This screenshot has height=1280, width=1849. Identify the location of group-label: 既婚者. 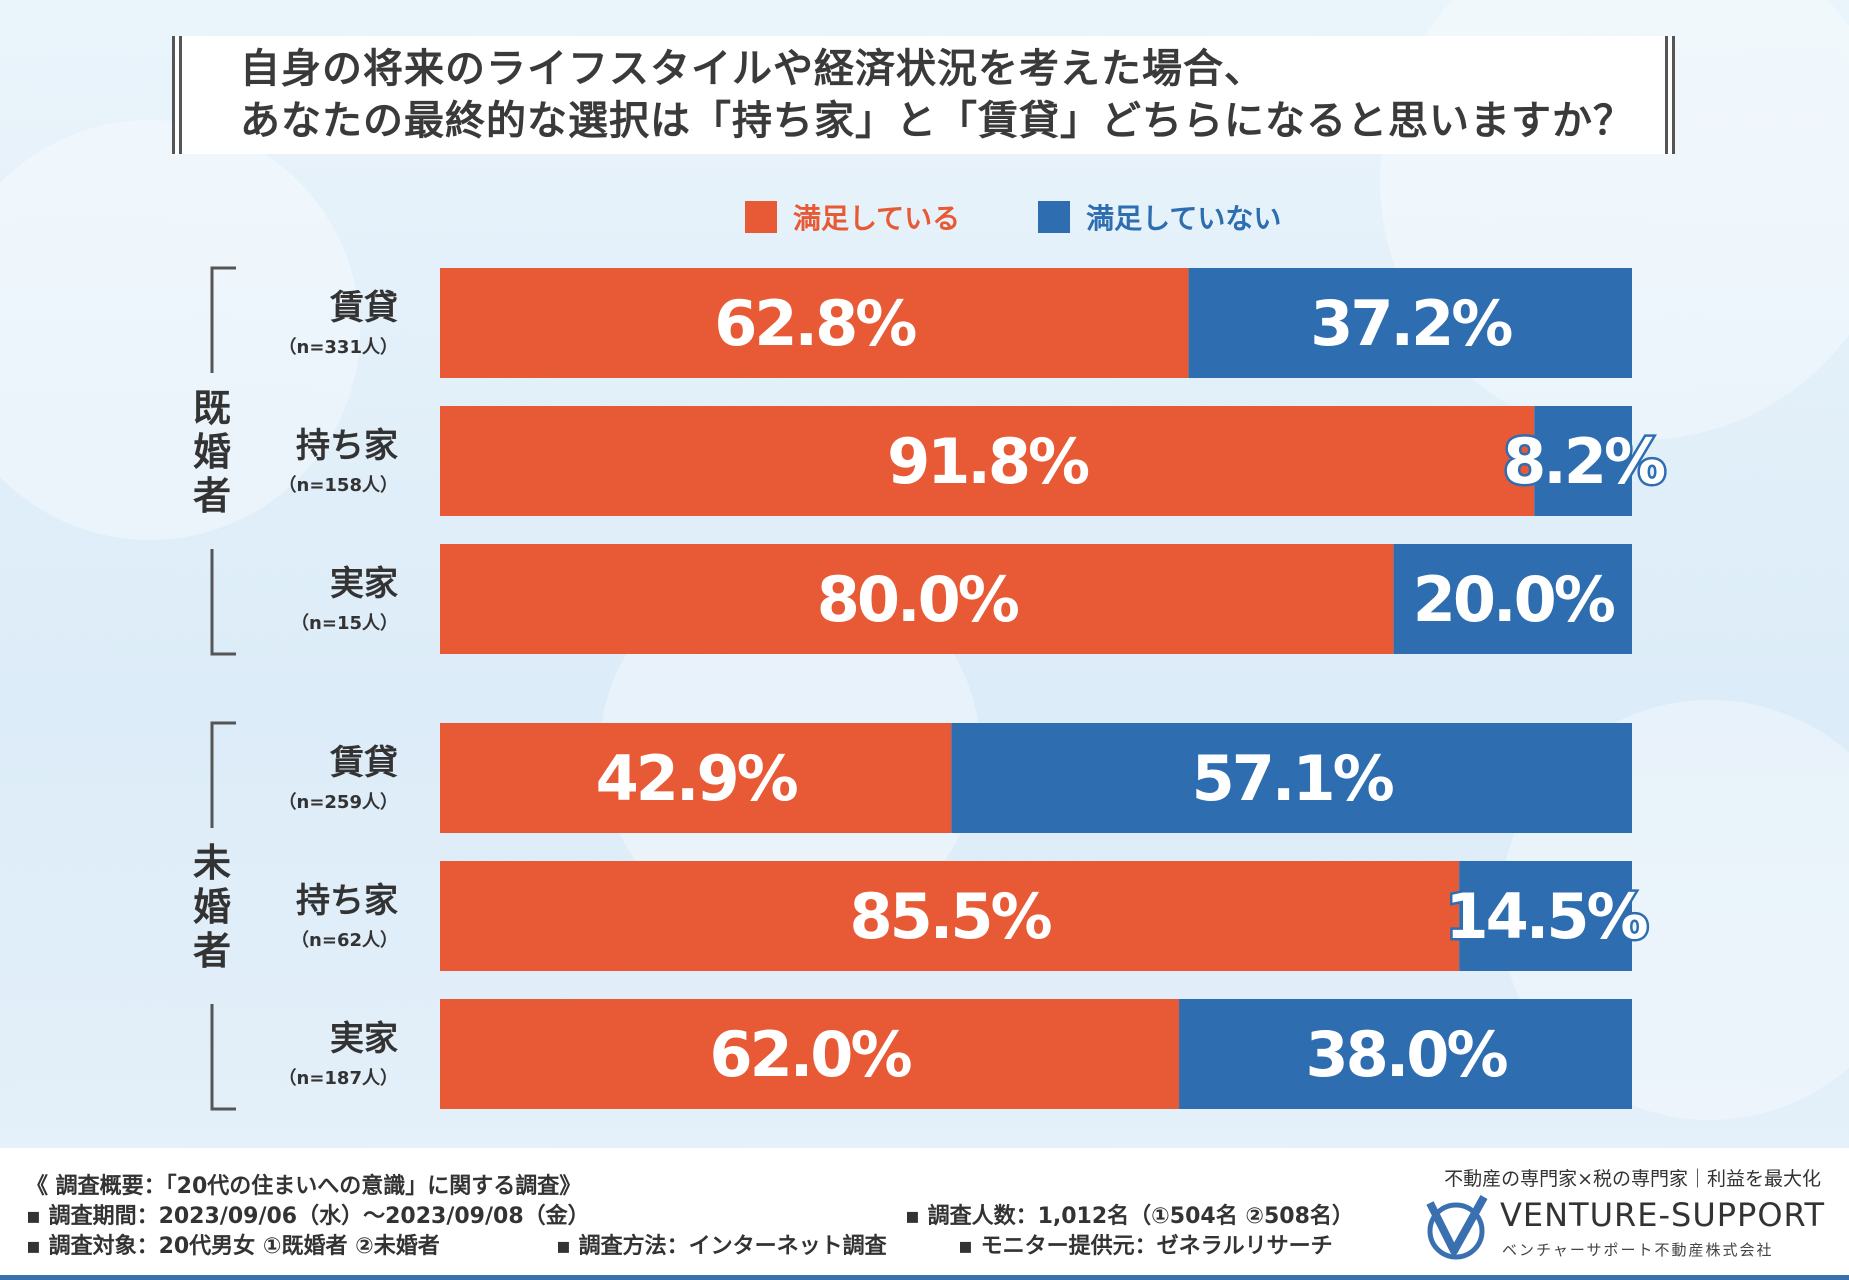
(212, 452).